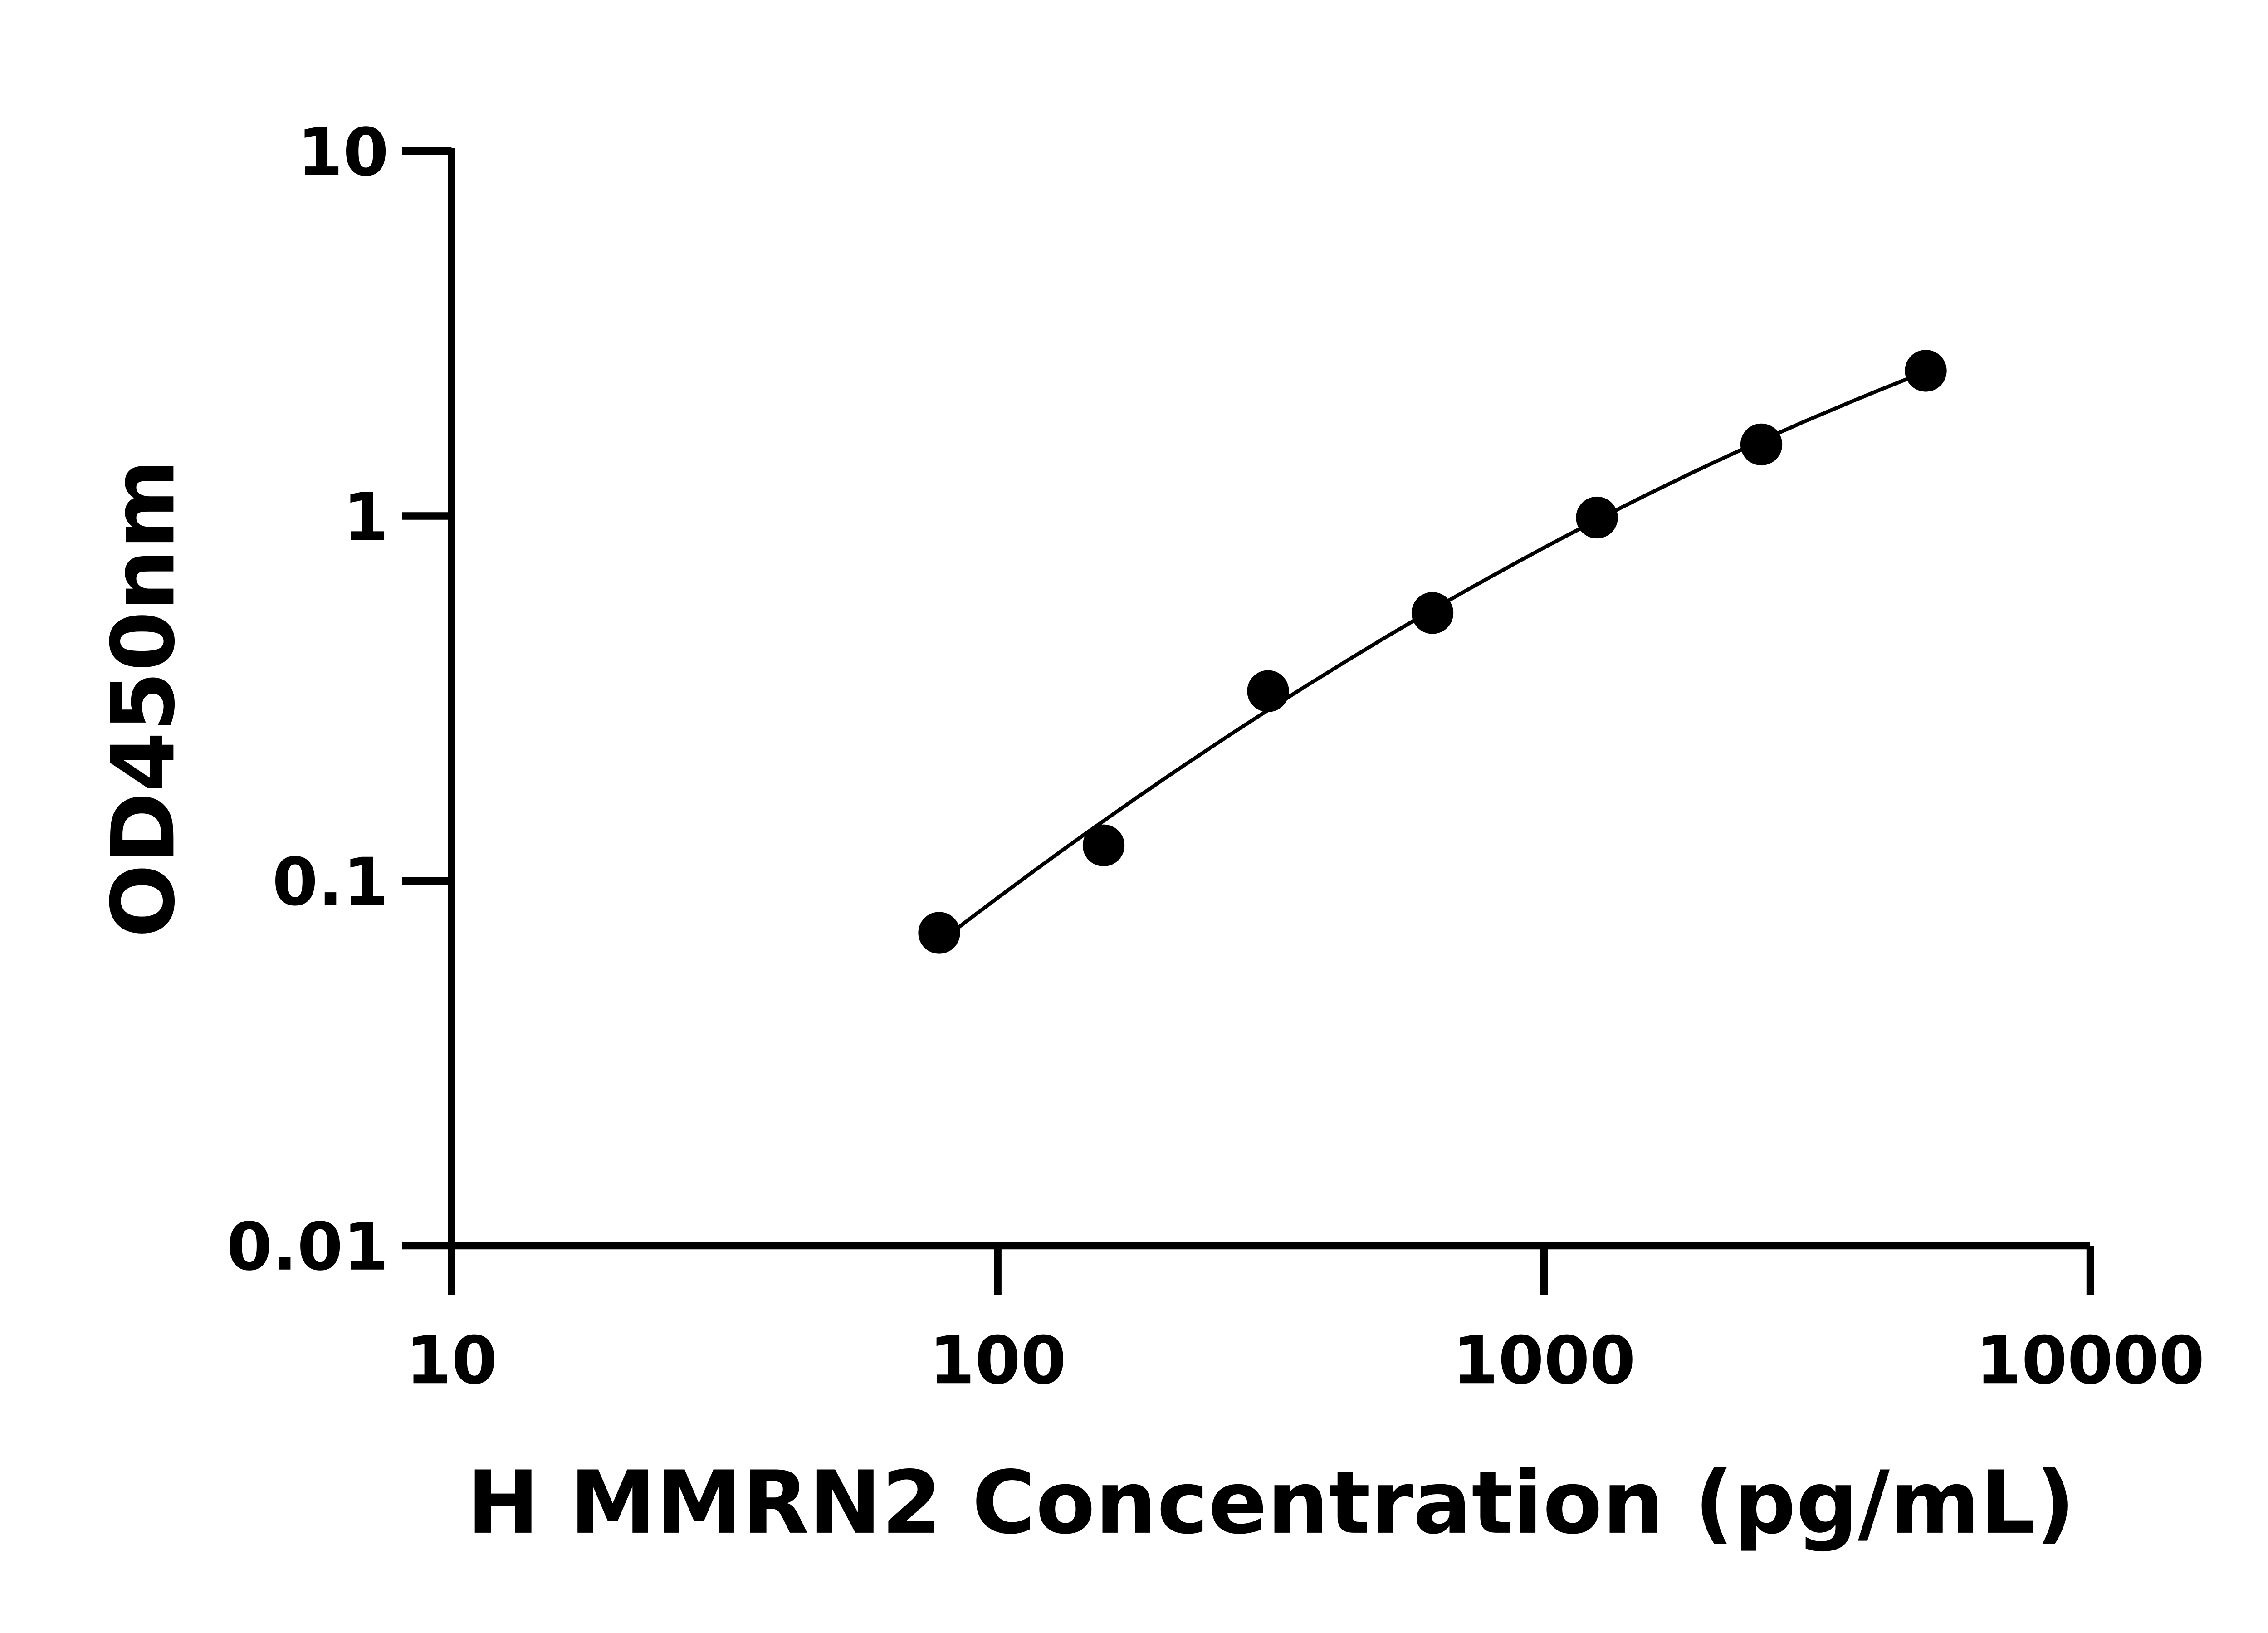 The height and width of the screenshot is (1633, 2268). I want to click on y-tick-label: 0.1, so click(331, 882).